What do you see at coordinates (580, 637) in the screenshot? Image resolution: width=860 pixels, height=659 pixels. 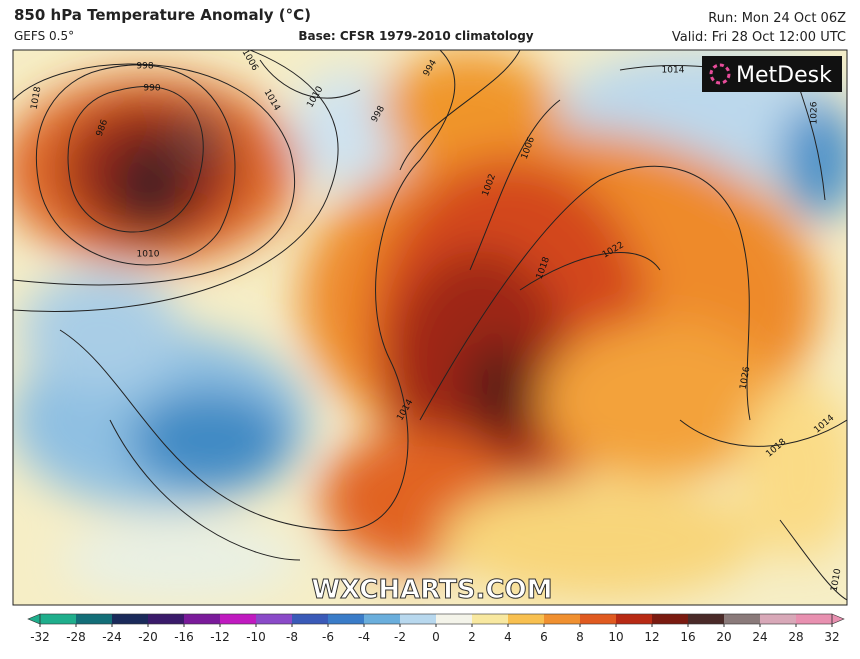 I see `colorbar-tick-label: 8` at bounding box center [580, 637].